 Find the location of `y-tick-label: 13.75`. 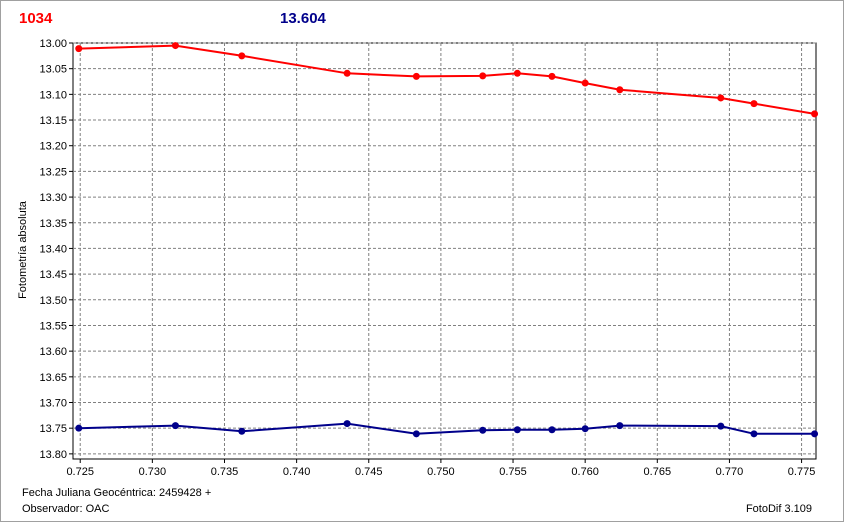

y-tick-label: 13.75 is located at coordinates (53, 429).